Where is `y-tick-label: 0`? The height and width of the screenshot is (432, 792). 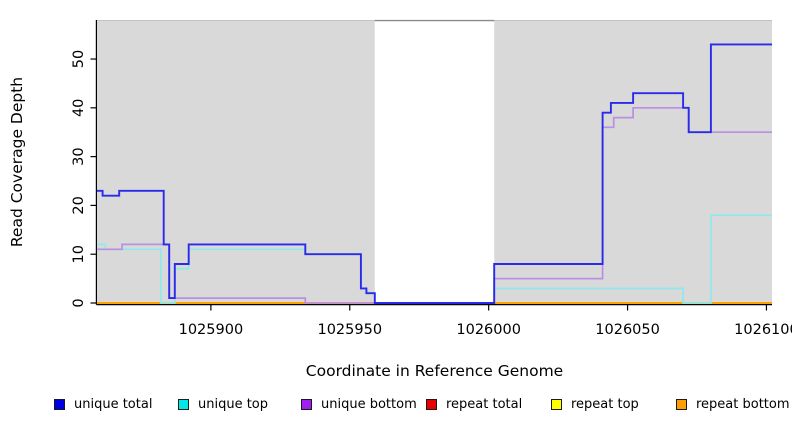 y-tick-label: 0 is located at coordinates (79, 302).